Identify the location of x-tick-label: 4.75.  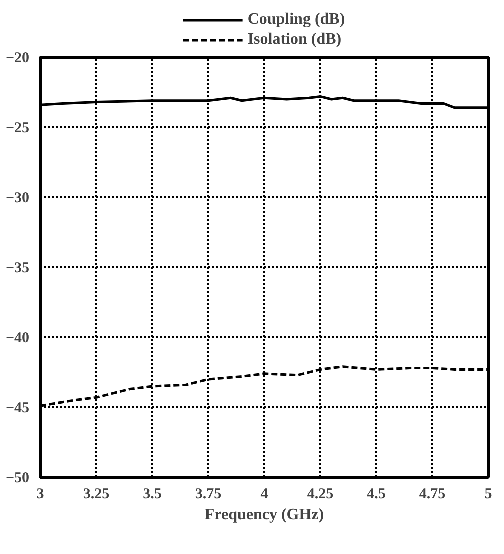
(432, 494).